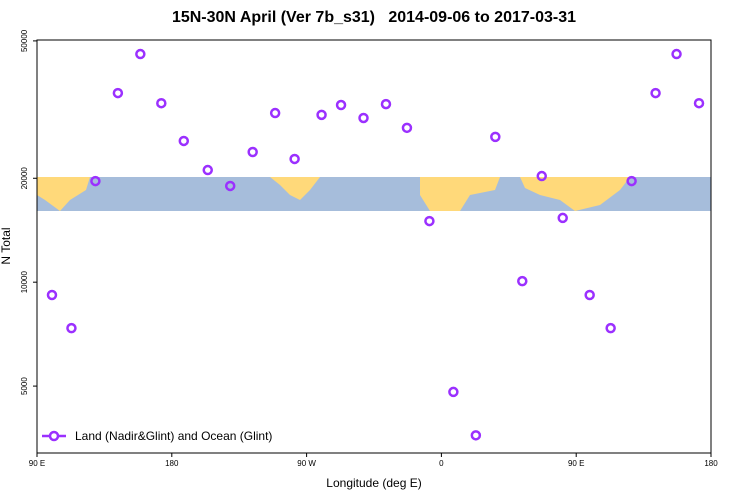 This screenshot has height=500, width=750. I want to click on y-tick-label: 20000, so click(24, 178).